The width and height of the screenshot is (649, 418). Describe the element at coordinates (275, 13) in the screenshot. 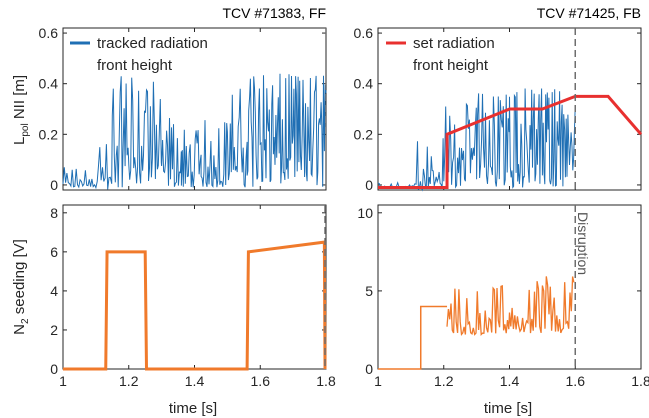

I see `title-left: TCV #71383, FF` at that location.